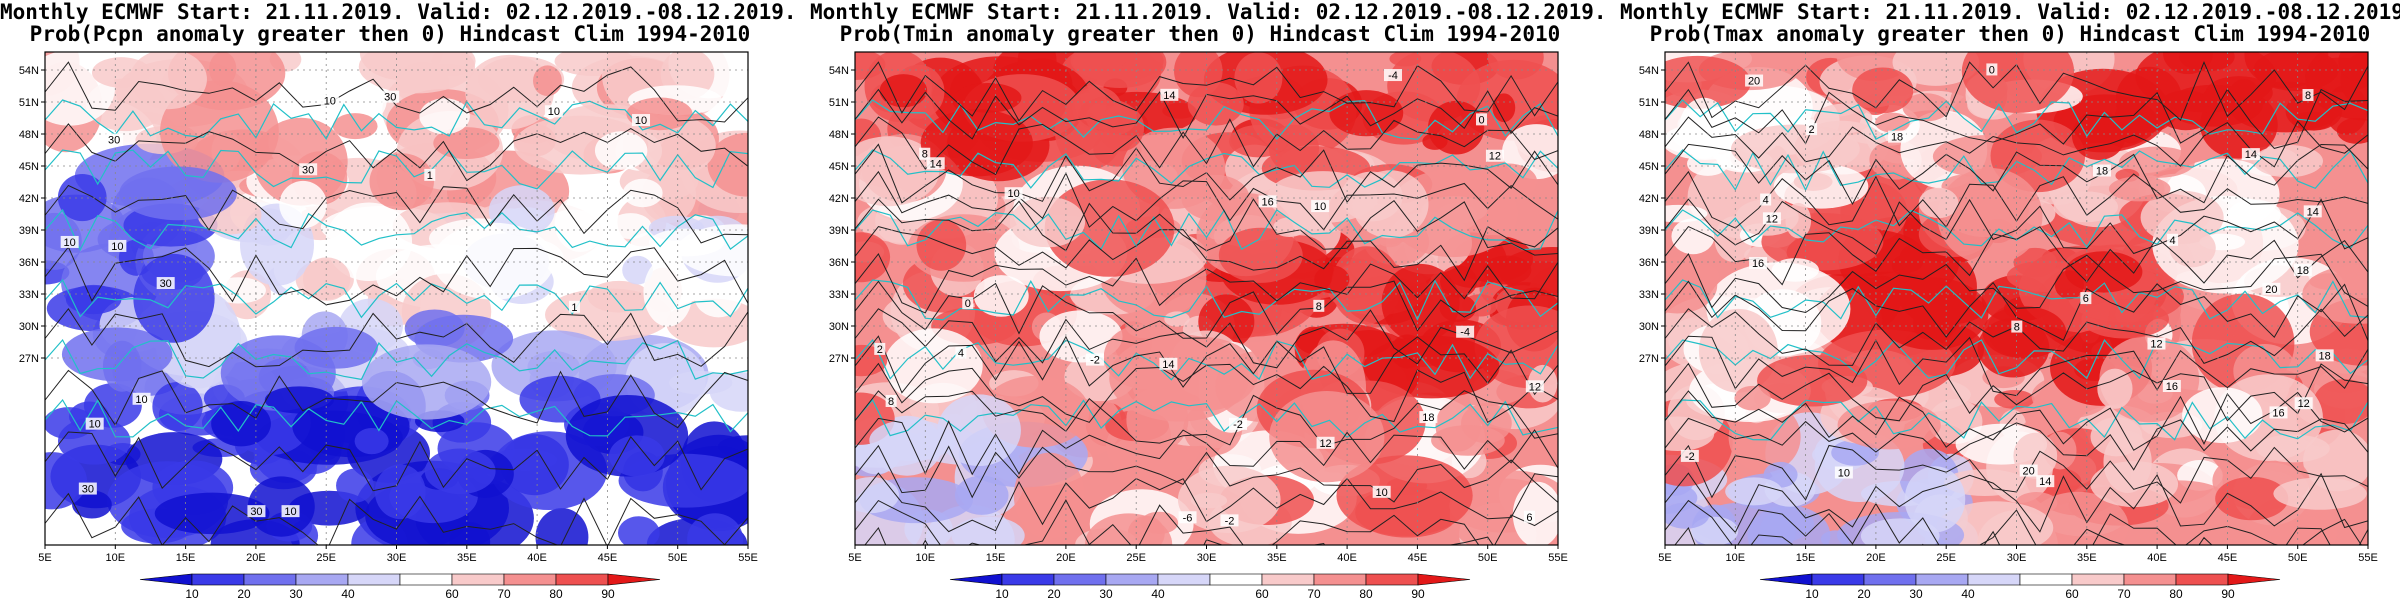 The width and height of the screenshot is (2400, 600). Describe the element at coordinates (1230, 521) in the screenshot. I see `contour-label: -2` at that location.